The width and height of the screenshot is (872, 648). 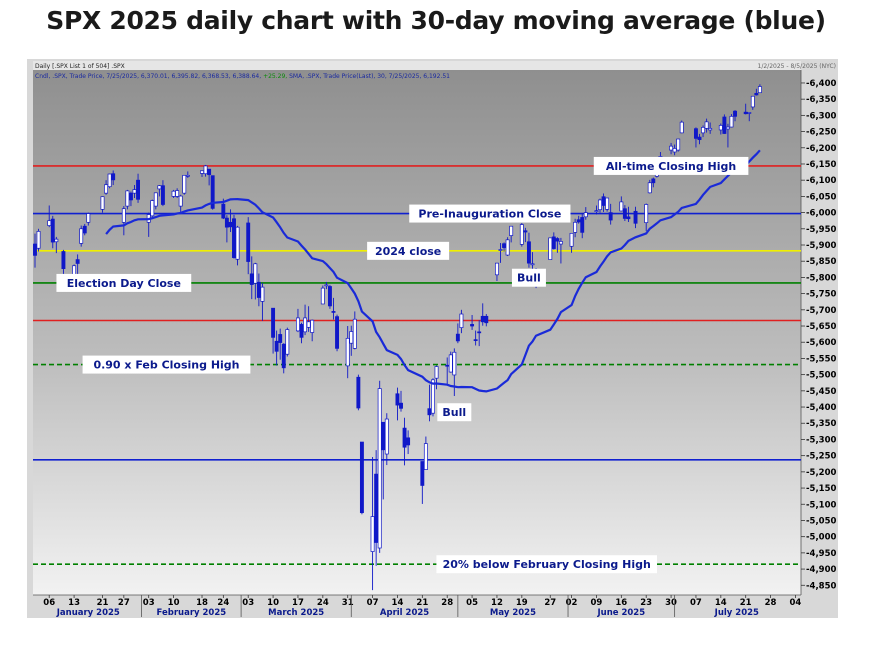 What do you see at coordinates (202, 603) in the screenshot?
I see `x-tick-label-6: 18` at bounding box center [202, 603].